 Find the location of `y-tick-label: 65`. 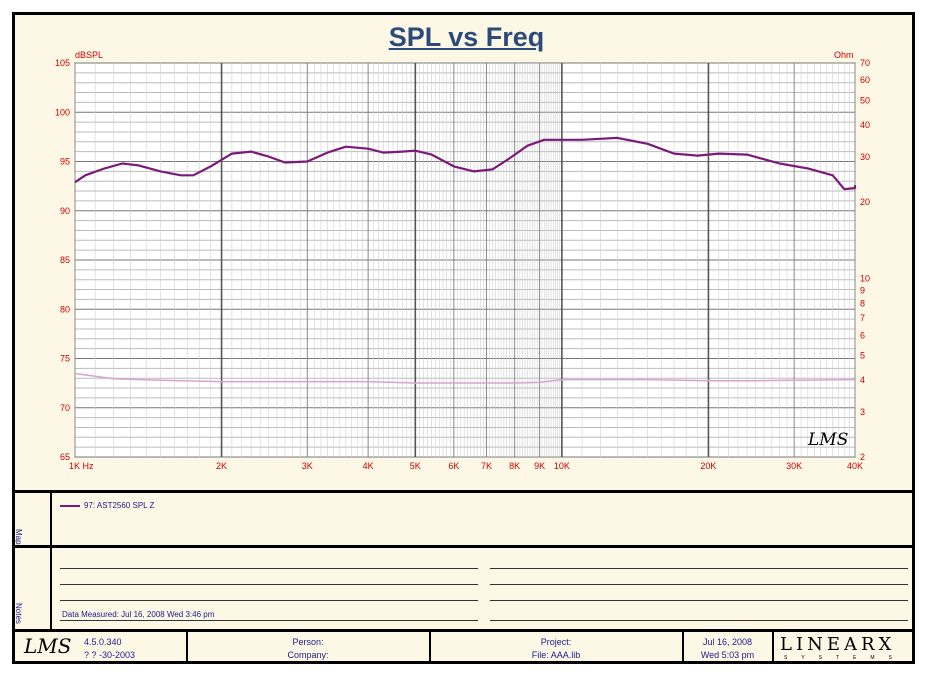

y-tick-label: 65 is located at coordinates (65, 457).